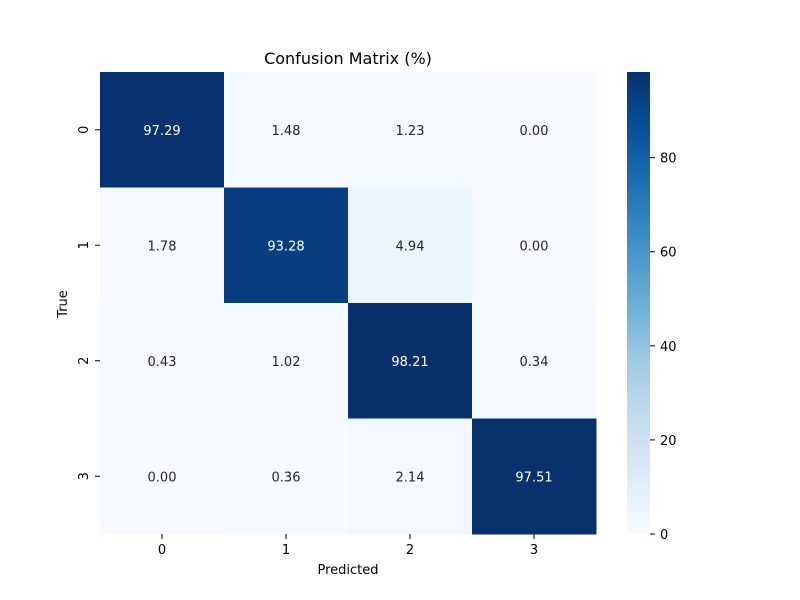 Image resolution: width=800 pixels, height=600 pixels. What do you see at coordinates (348, 58) in the screenshot?
I see `chart-title: Confusion Matrix (%)` at bounding box center [348, 58].